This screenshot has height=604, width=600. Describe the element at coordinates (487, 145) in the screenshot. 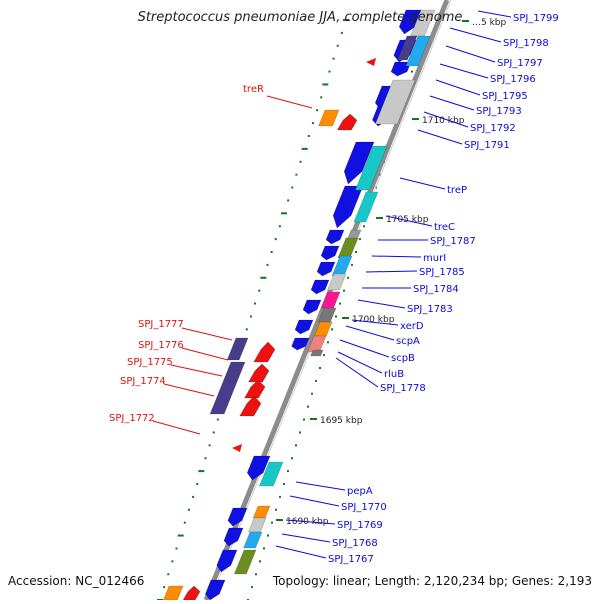

I see `right-gene-label: SPJ_1791` at that location.